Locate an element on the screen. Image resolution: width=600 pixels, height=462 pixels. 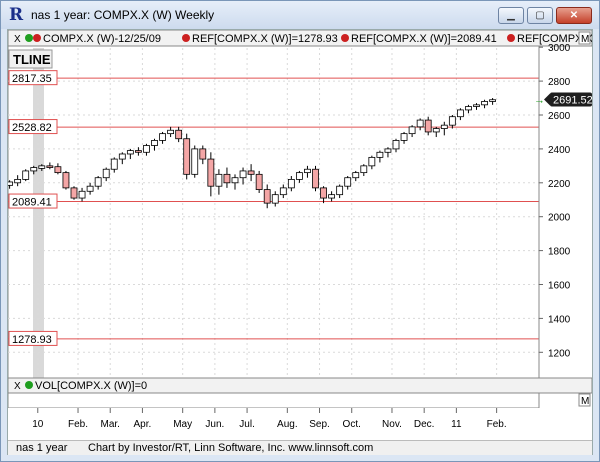
last-price: → 2691.52 is located at coordinates (563, 99).